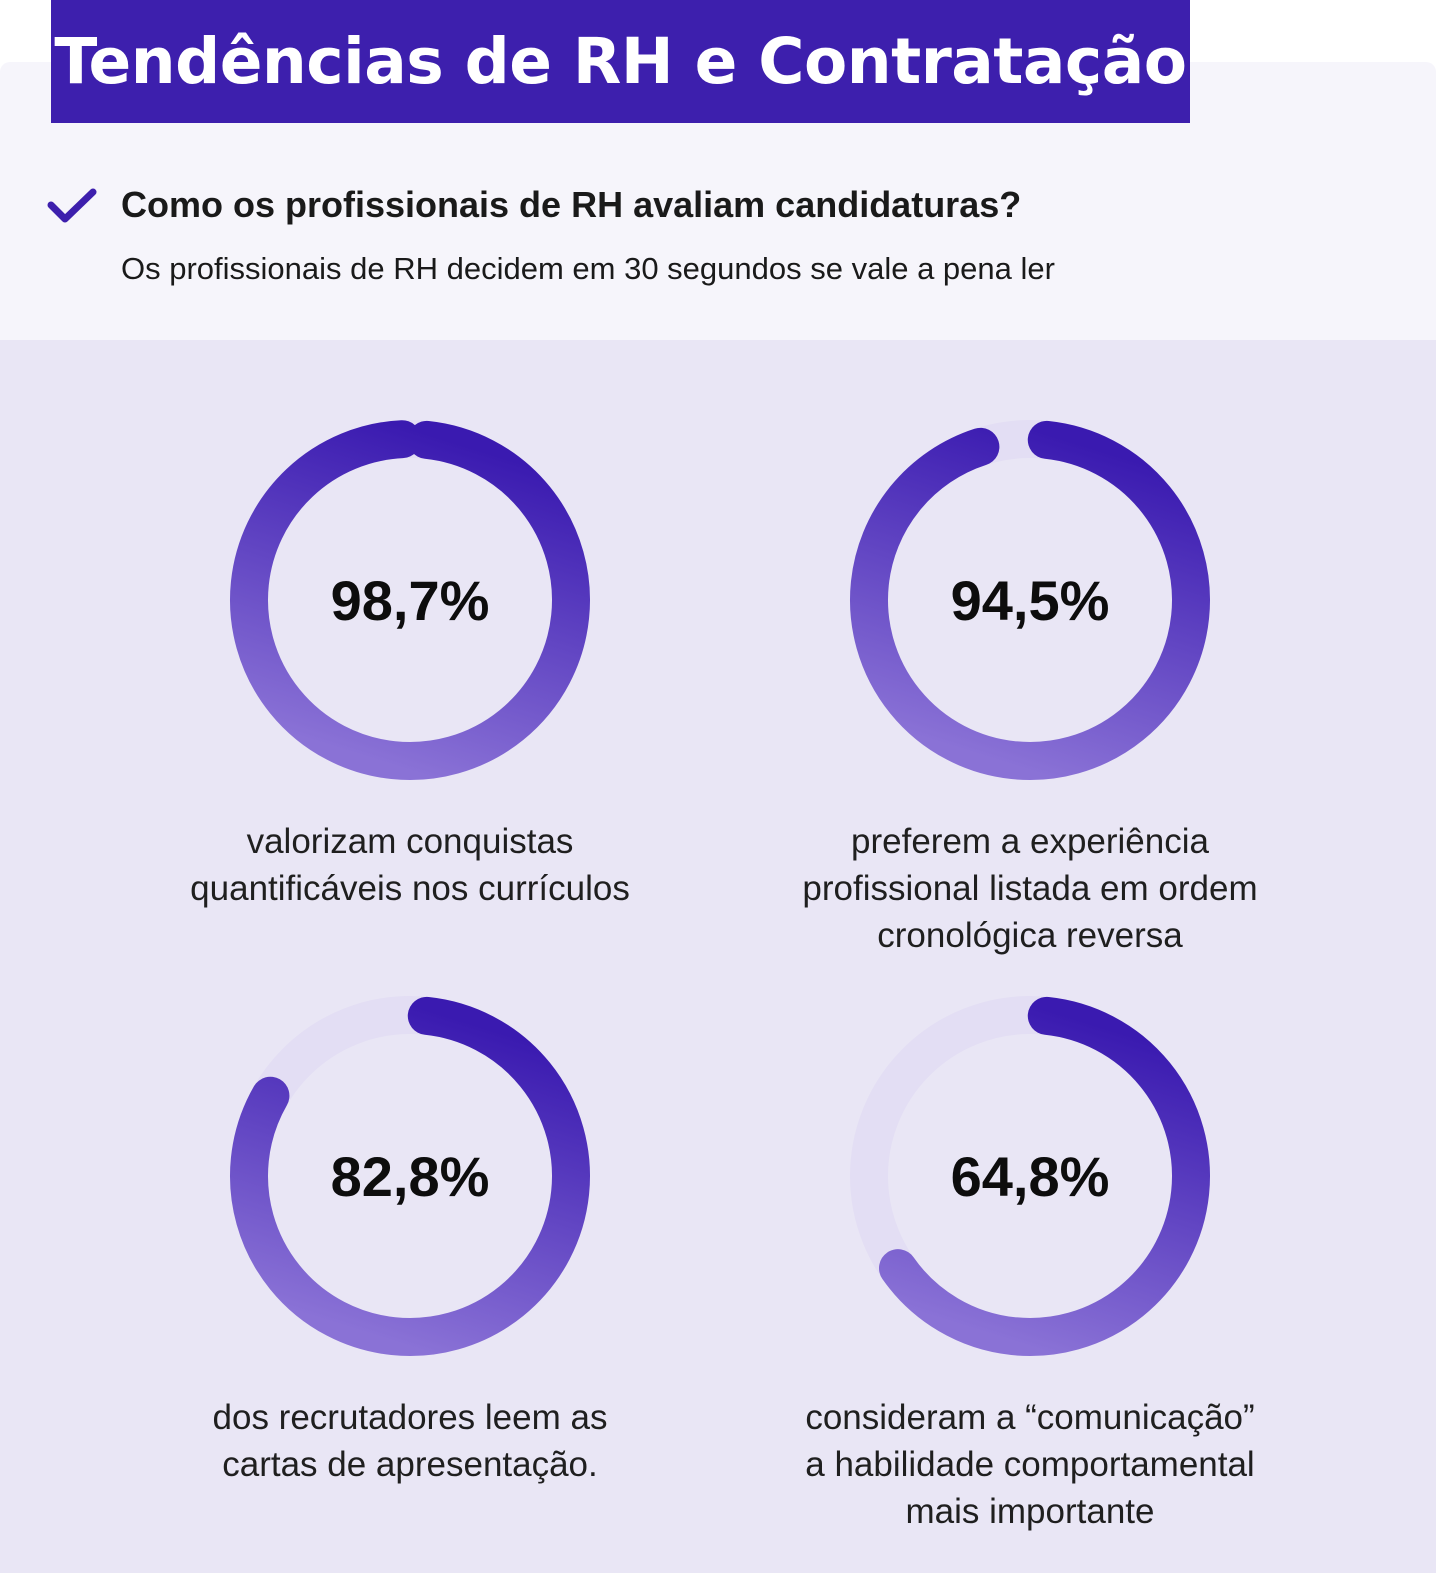 The height and width of the screenshot is (1573, 1440). I want to click on donut-chart: 94,5%, so click(1030, 600).